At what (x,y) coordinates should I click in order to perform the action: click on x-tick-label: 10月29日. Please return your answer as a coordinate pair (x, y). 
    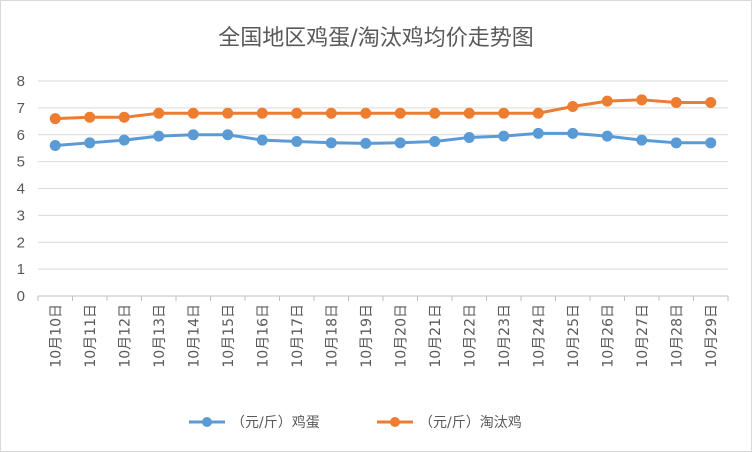
    Looking at the image, I should click on (712, 336).